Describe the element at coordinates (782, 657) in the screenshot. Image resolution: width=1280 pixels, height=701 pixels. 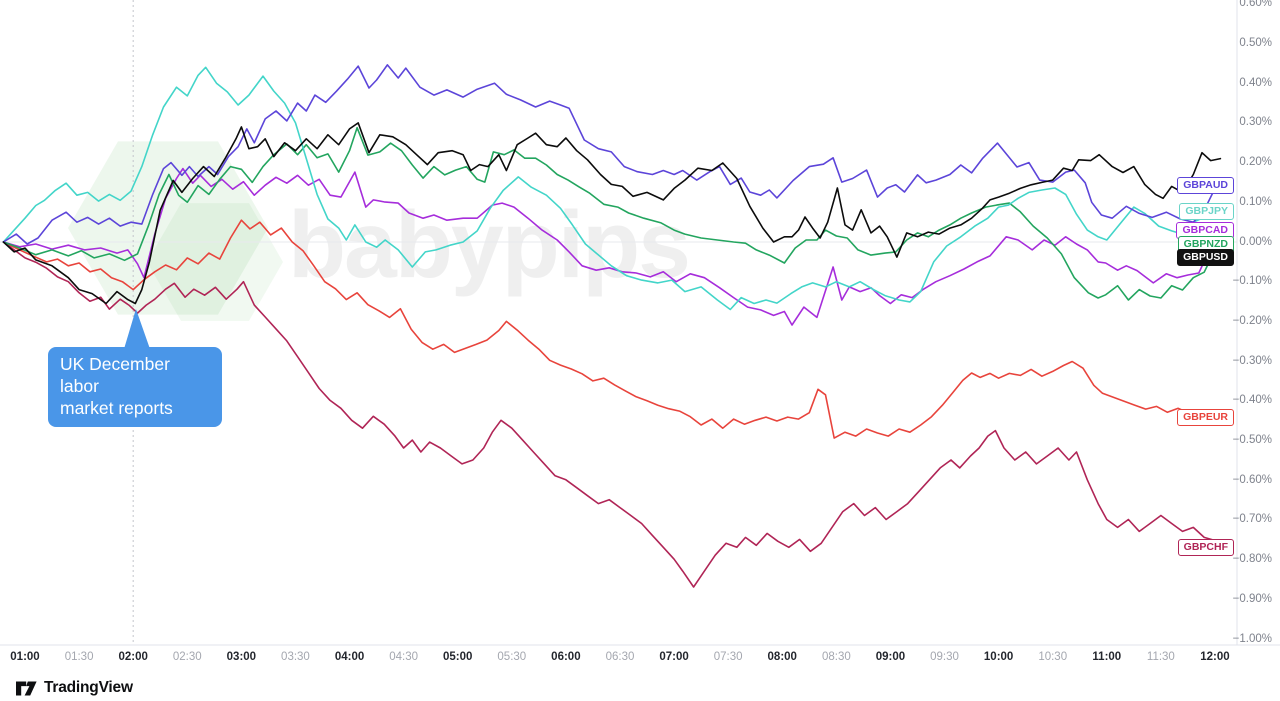
I see `x-axis-tick-label: 08:00` at that location.